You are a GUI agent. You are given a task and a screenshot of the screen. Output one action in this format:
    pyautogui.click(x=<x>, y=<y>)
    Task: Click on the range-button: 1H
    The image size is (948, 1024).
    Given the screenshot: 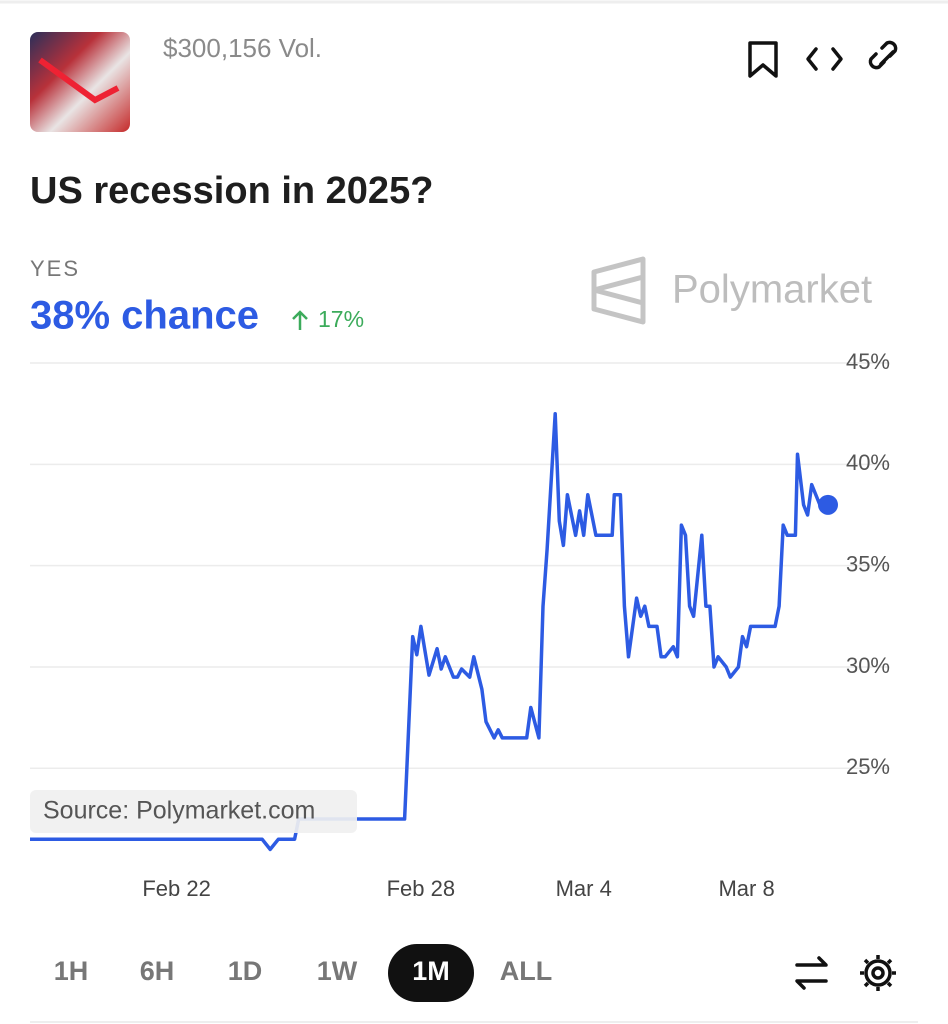 What is the action you would take?
    pyautogui.click(x=71, y=971)
    